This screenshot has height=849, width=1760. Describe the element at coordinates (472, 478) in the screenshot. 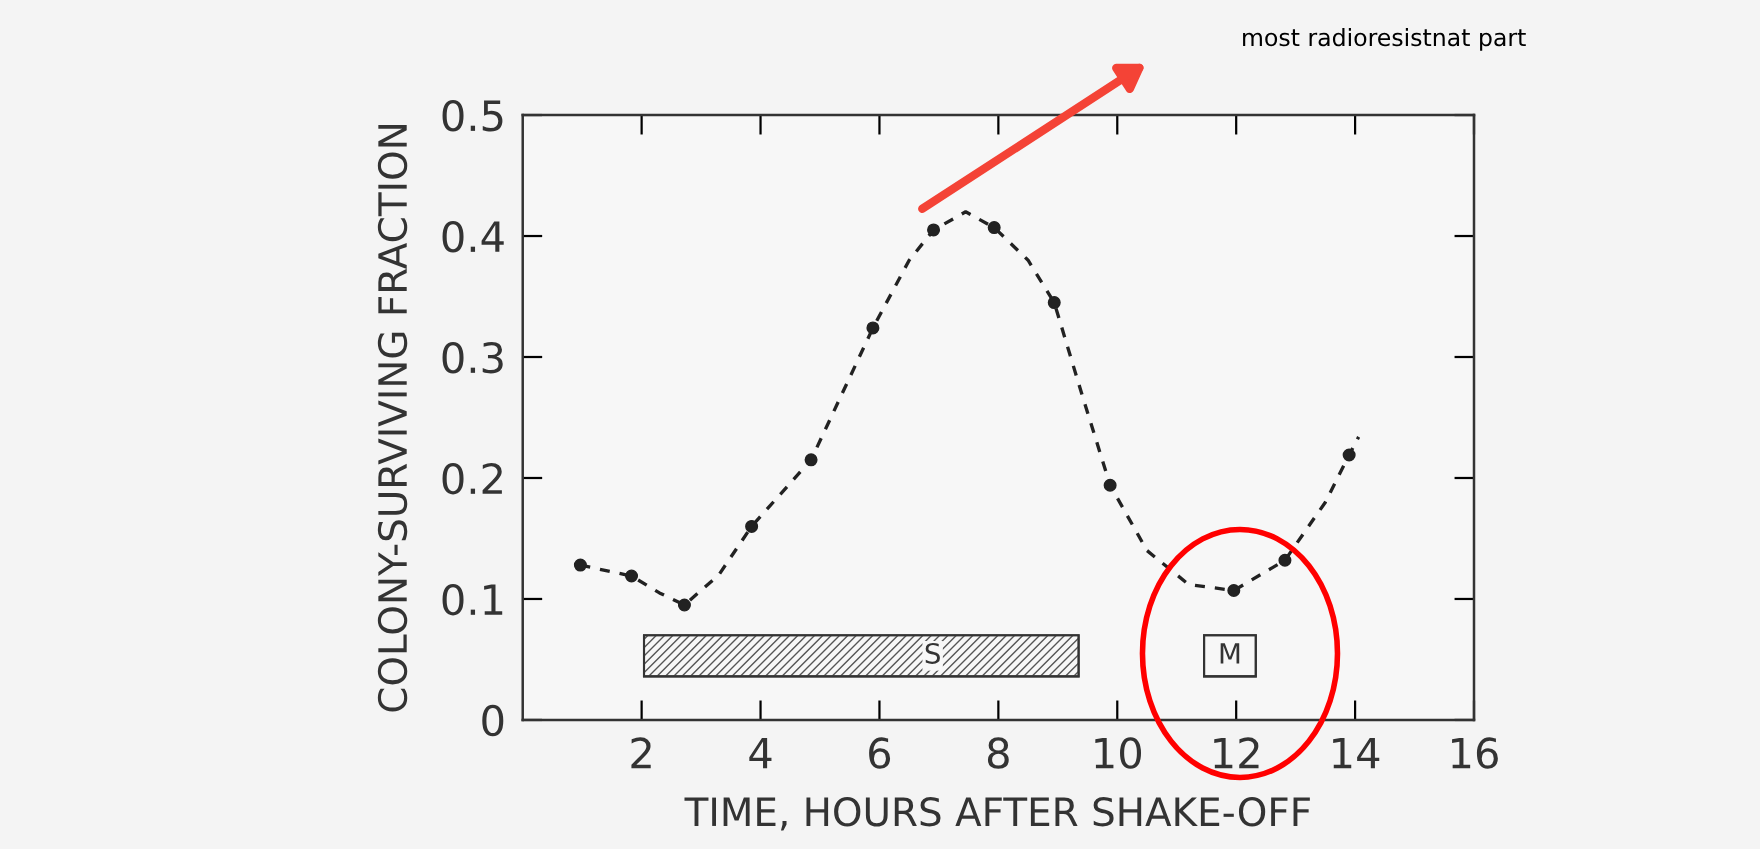

I see `y-tick-label: 0.2` at that location.